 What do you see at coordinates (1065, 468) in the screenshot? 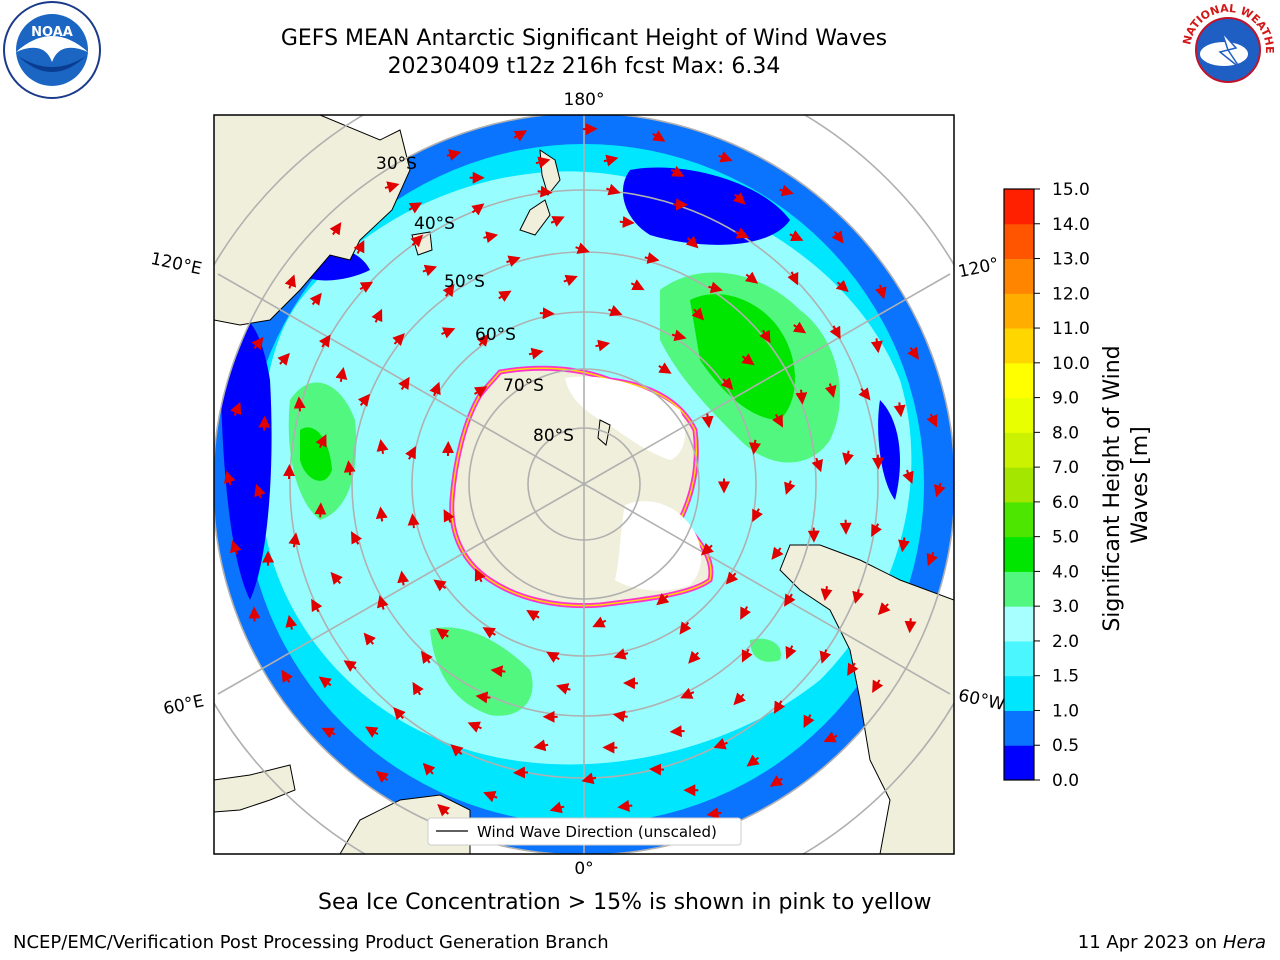
I see `colorbar-tick-label: 7.0` at bounding box center [1065, 468].